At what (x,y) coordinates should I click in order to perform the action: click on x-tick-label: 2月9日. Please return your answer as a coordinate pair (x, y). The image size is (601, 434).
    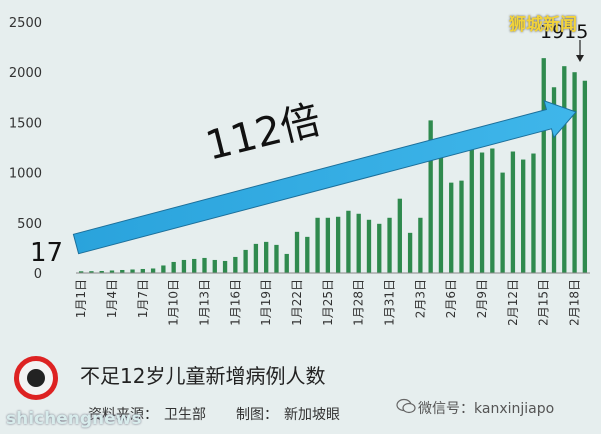
    Looking at the image, I should click on (482, 298).